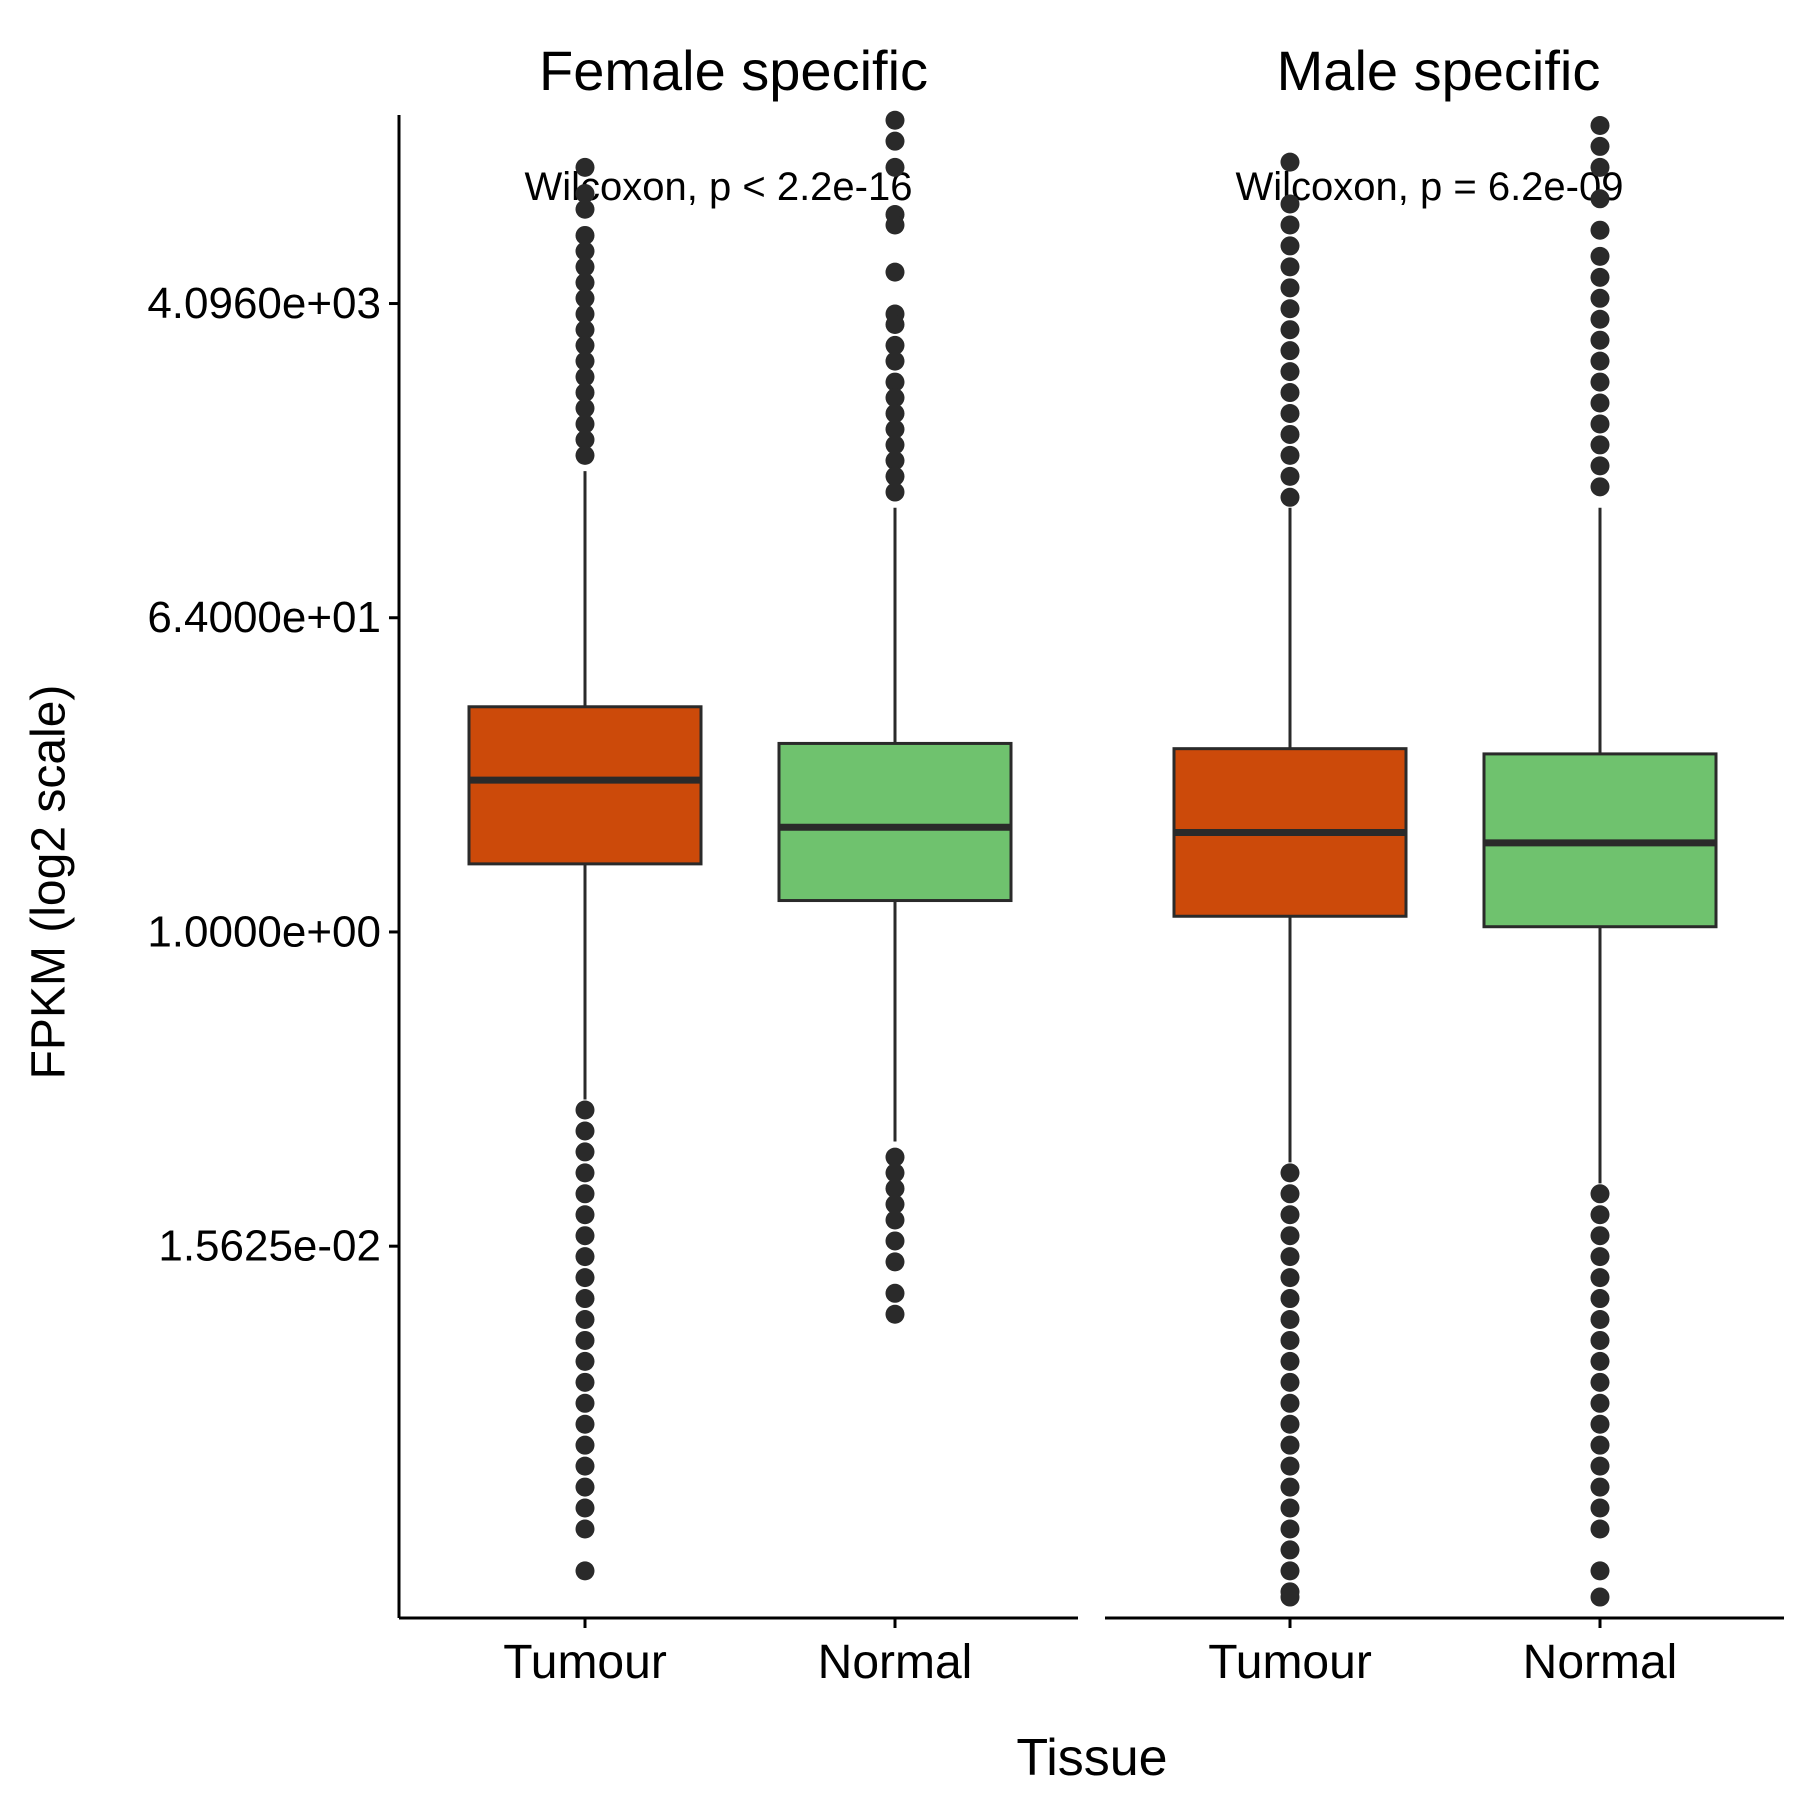 The width and height of the screenshot is (1800, 1800). What do you see at coordinates (1600, 1662) in the screenshot?
I see `x-tick-label: Normal` at bounding box center [1600, 1662].